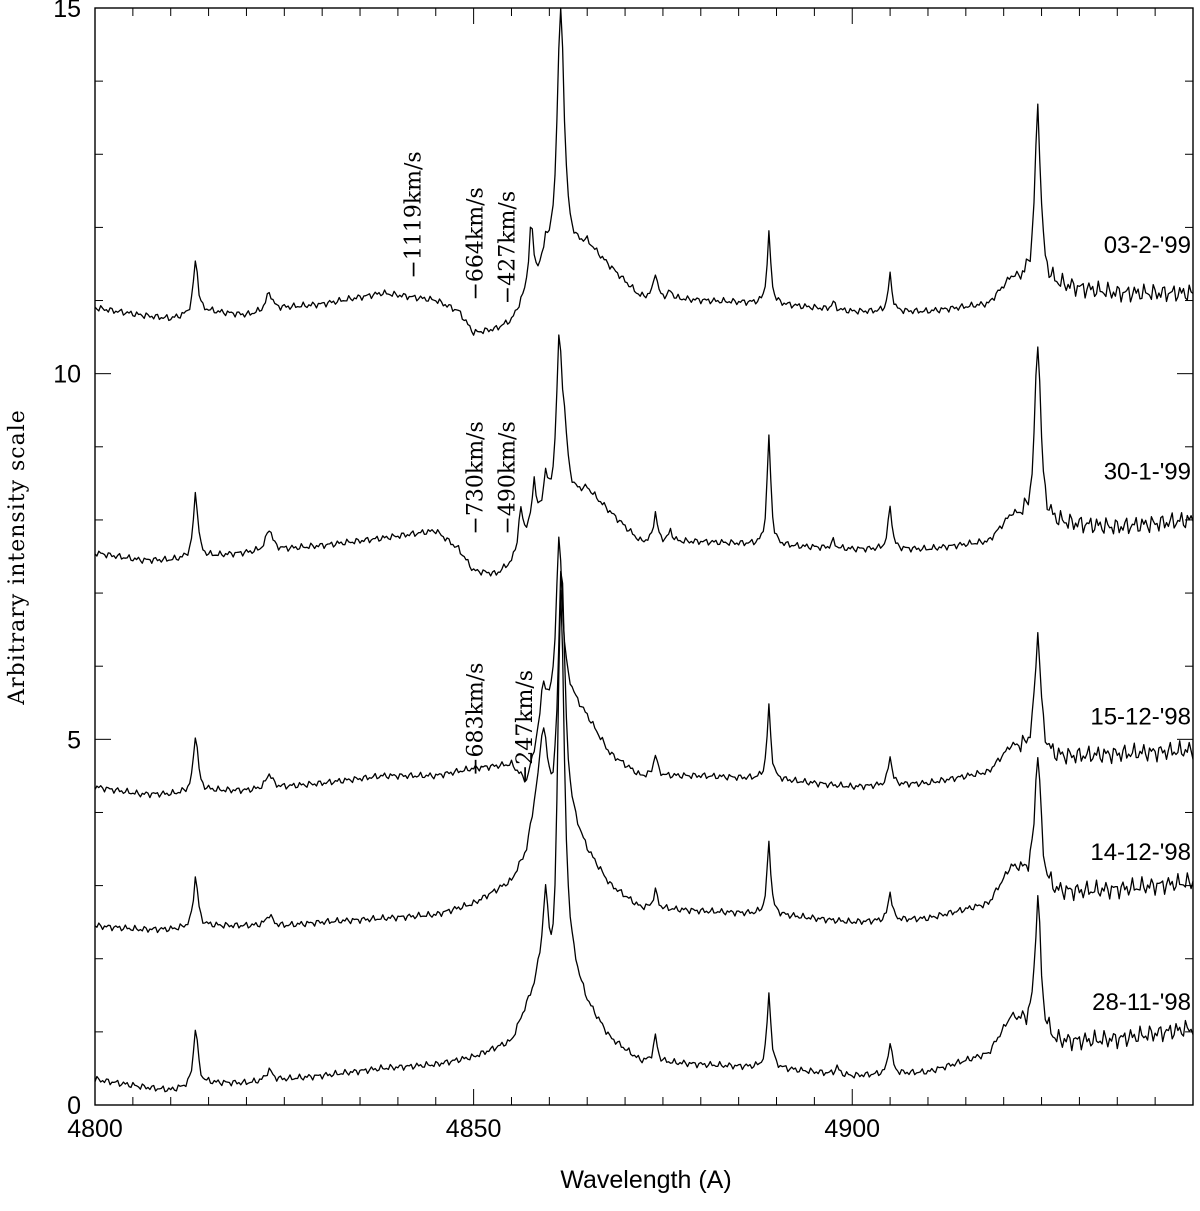  What do you see at coordinates (1140, 717) in the screenshot?
I see `series-label: 15-12-'98` at bounding box center [1140, 717].